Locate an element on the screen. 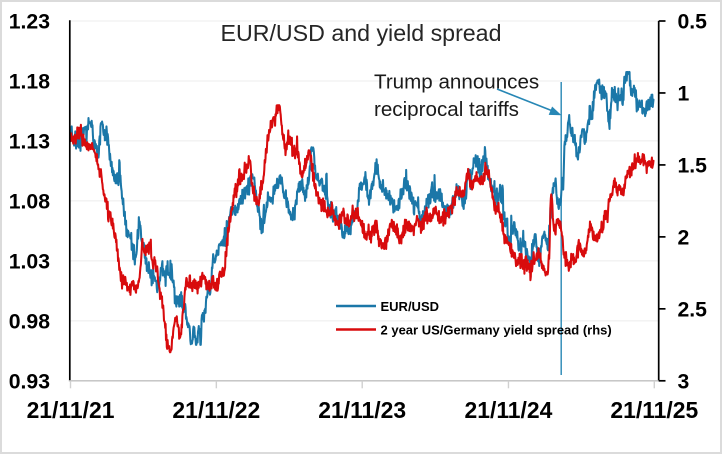 This screenshot has width=722, height=457. left-axis-label: 1.23 is located at coordinates (29, 22).